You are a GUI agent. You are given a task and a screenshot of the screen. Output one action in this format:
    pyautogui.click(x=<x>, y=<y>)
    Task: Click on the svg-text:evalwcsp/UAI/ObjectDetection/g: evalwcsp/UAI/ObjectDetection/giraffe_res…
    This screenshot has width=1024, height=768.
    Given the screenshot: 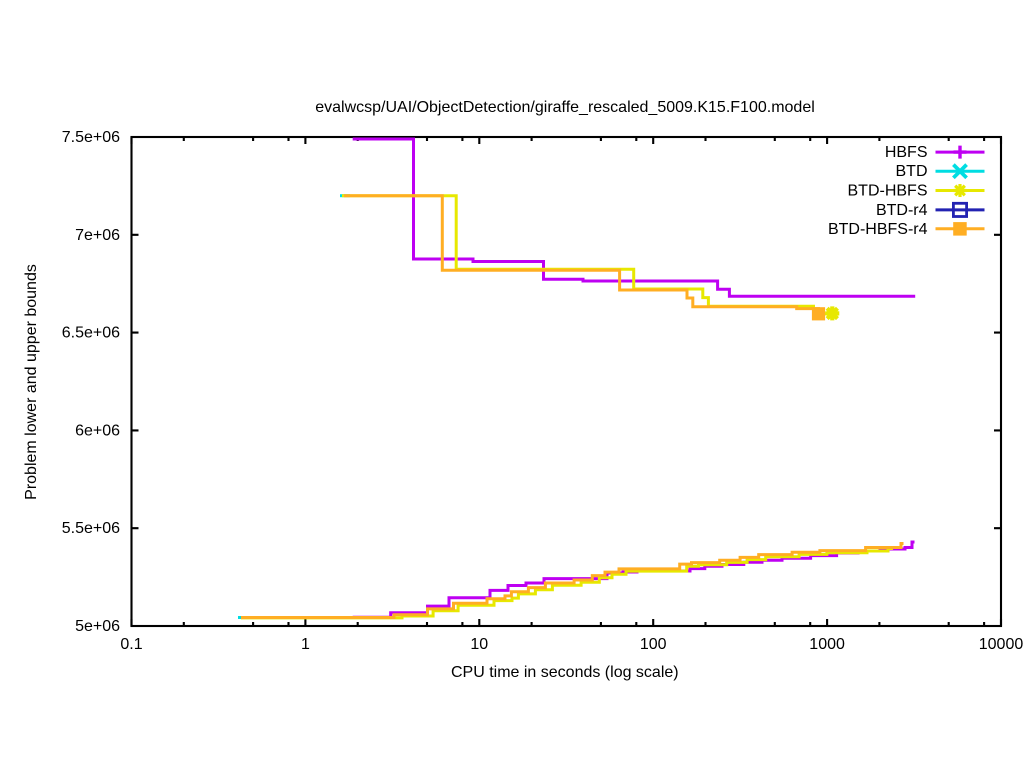 What is the action you would take?
    pyautogui.click(x=565, y=107)
    